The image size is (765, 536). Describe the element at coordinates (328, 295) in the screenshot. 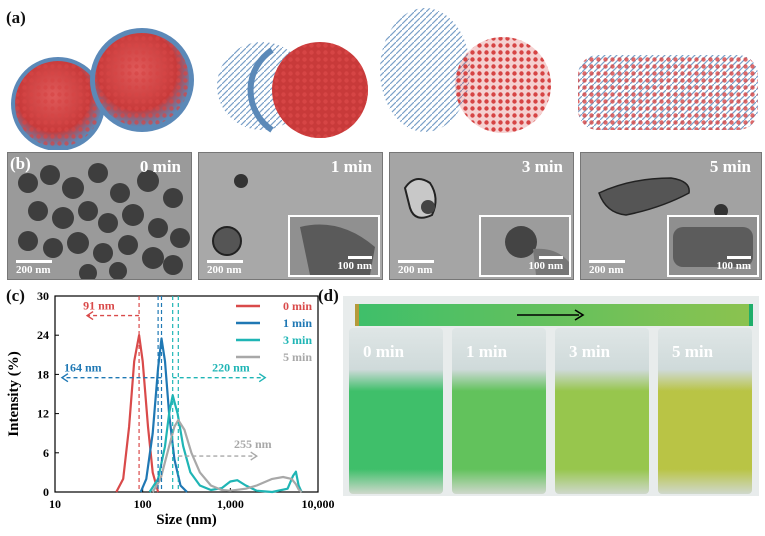

I see `panel-d-label: (d)` at that location.